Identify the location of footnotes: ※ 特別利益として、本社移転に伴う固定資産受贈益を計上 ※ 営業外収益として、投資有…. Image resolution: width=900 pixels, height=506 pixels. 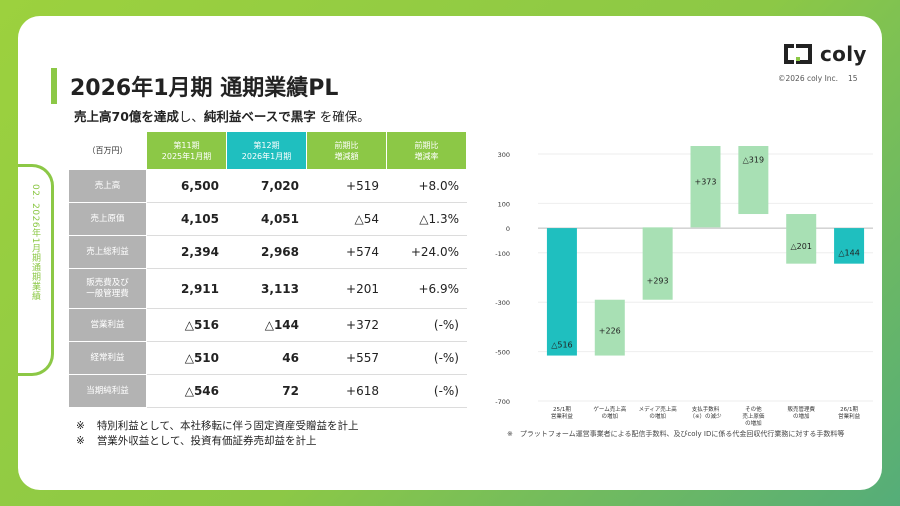
(223, 434).